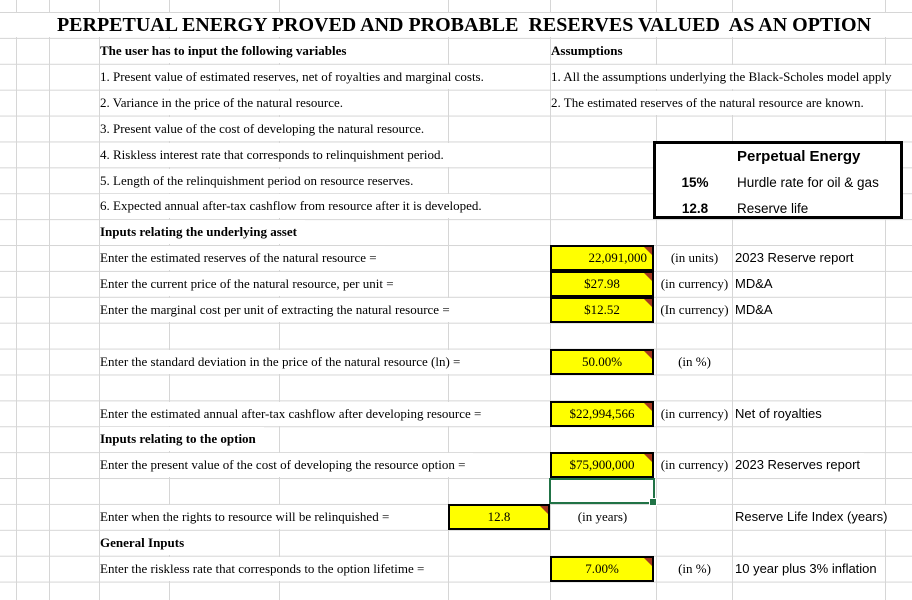 Image resolution: width=912 pixels, height=600 pixels. I want to click on cashflow-value: $22,994,566, so click(602, 413).